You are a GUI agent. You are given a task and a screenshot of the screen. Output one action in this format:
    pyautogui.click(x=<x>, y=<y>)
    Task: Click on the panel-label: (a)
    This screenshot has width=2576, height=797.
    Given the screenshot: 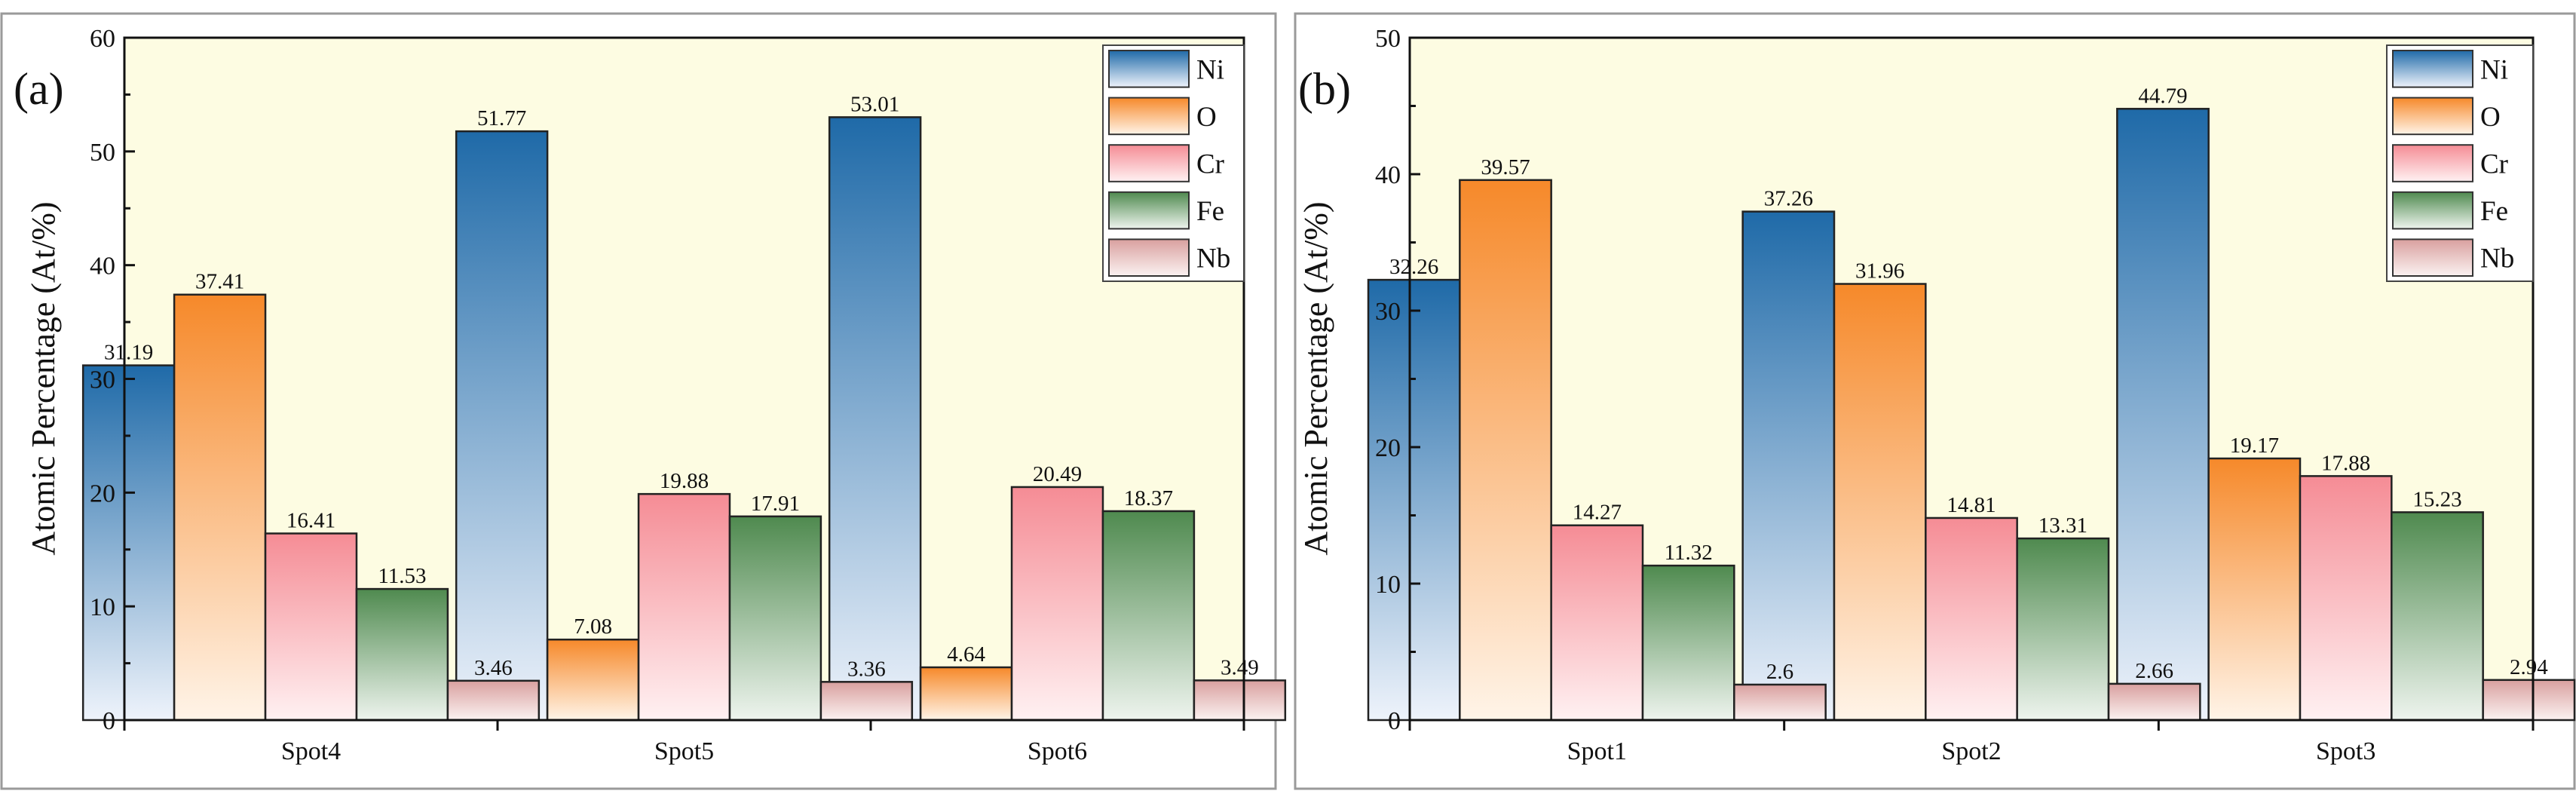 What is the action you would take?
    pyautogui.click(x=39, y=89)
    